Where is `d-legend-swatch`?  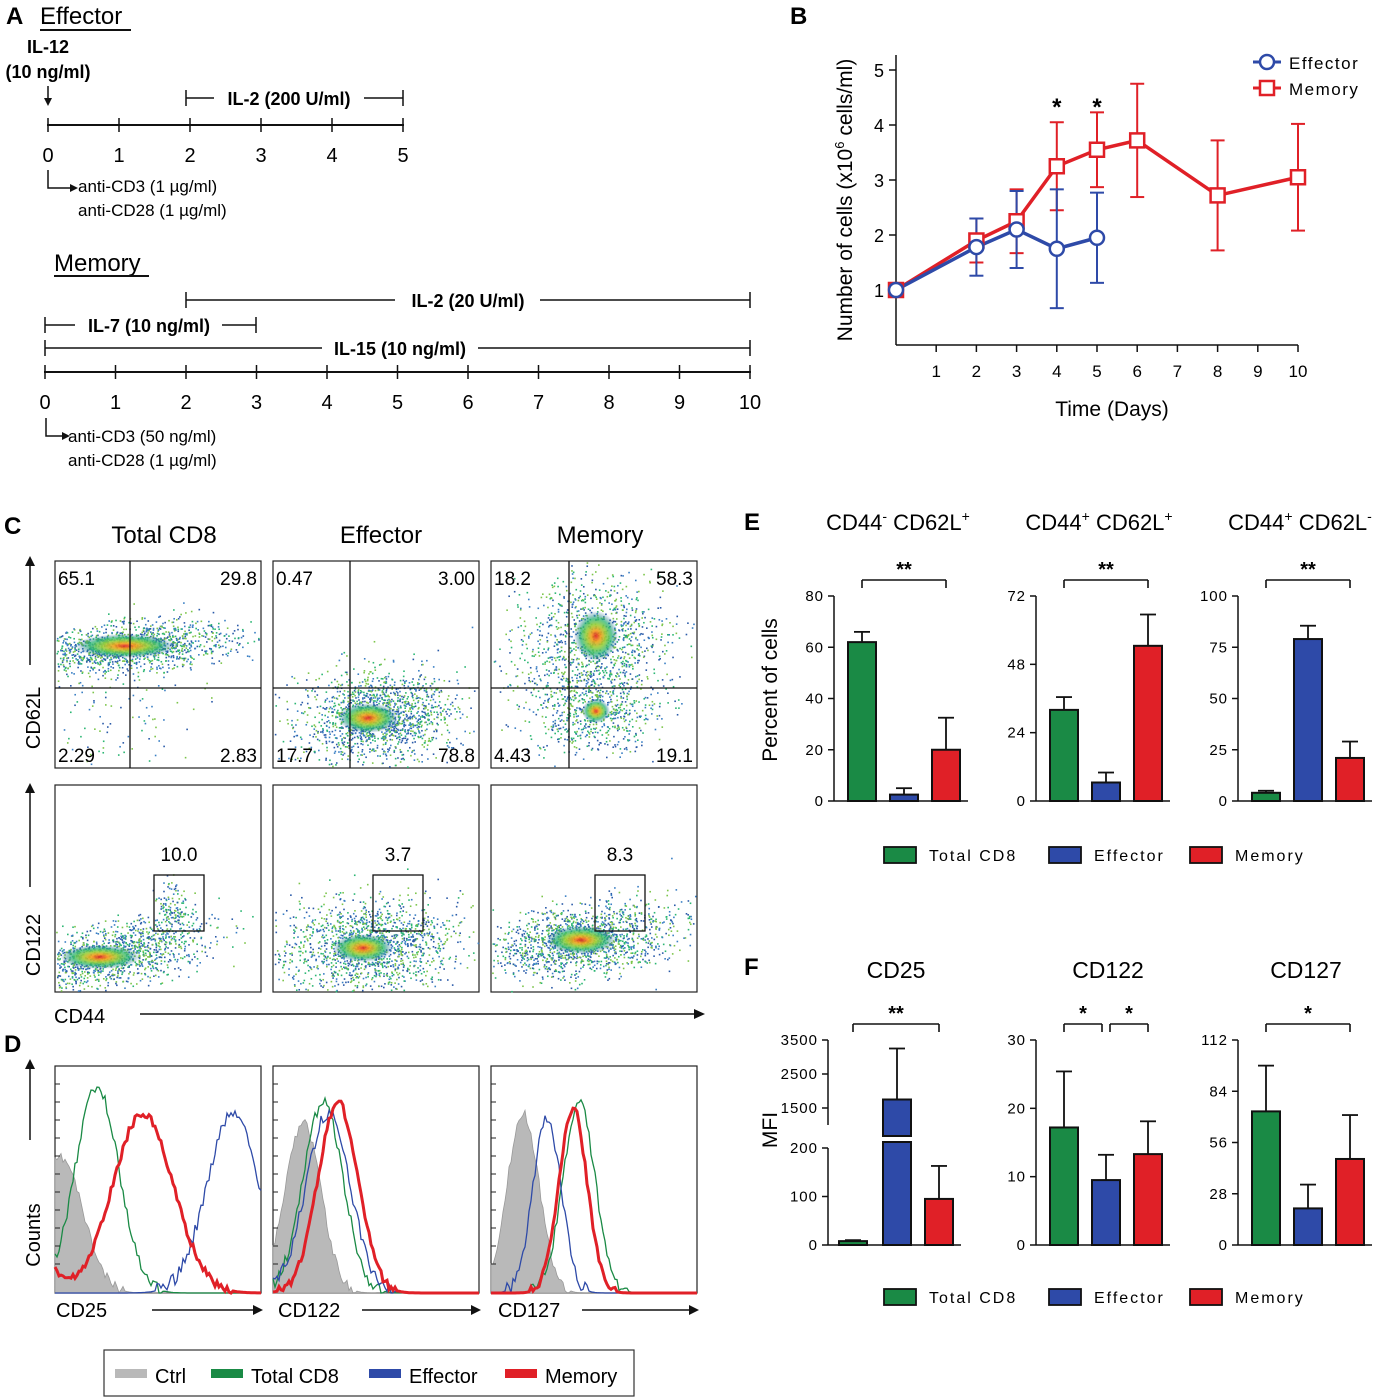 d-legend-swatch is located at coordinates (385, 1373).